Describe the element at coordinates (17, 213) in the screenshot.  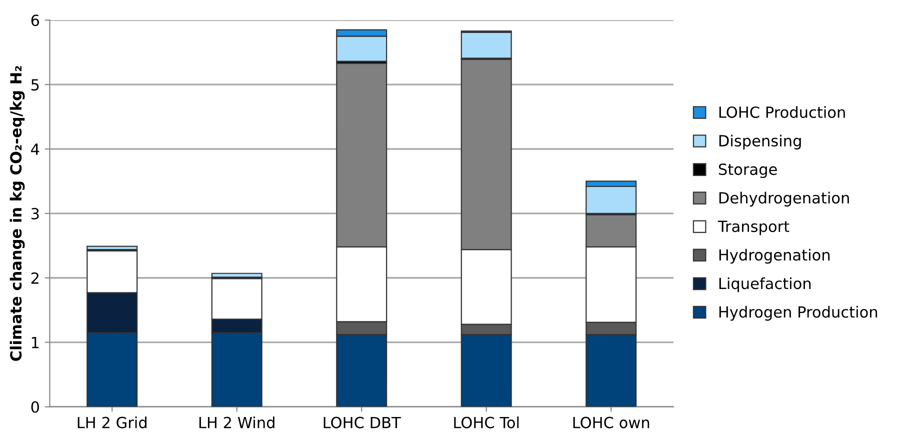
I see `y-axis-title: Climate change in kg CO₂-eq/kg H₂` at that location.